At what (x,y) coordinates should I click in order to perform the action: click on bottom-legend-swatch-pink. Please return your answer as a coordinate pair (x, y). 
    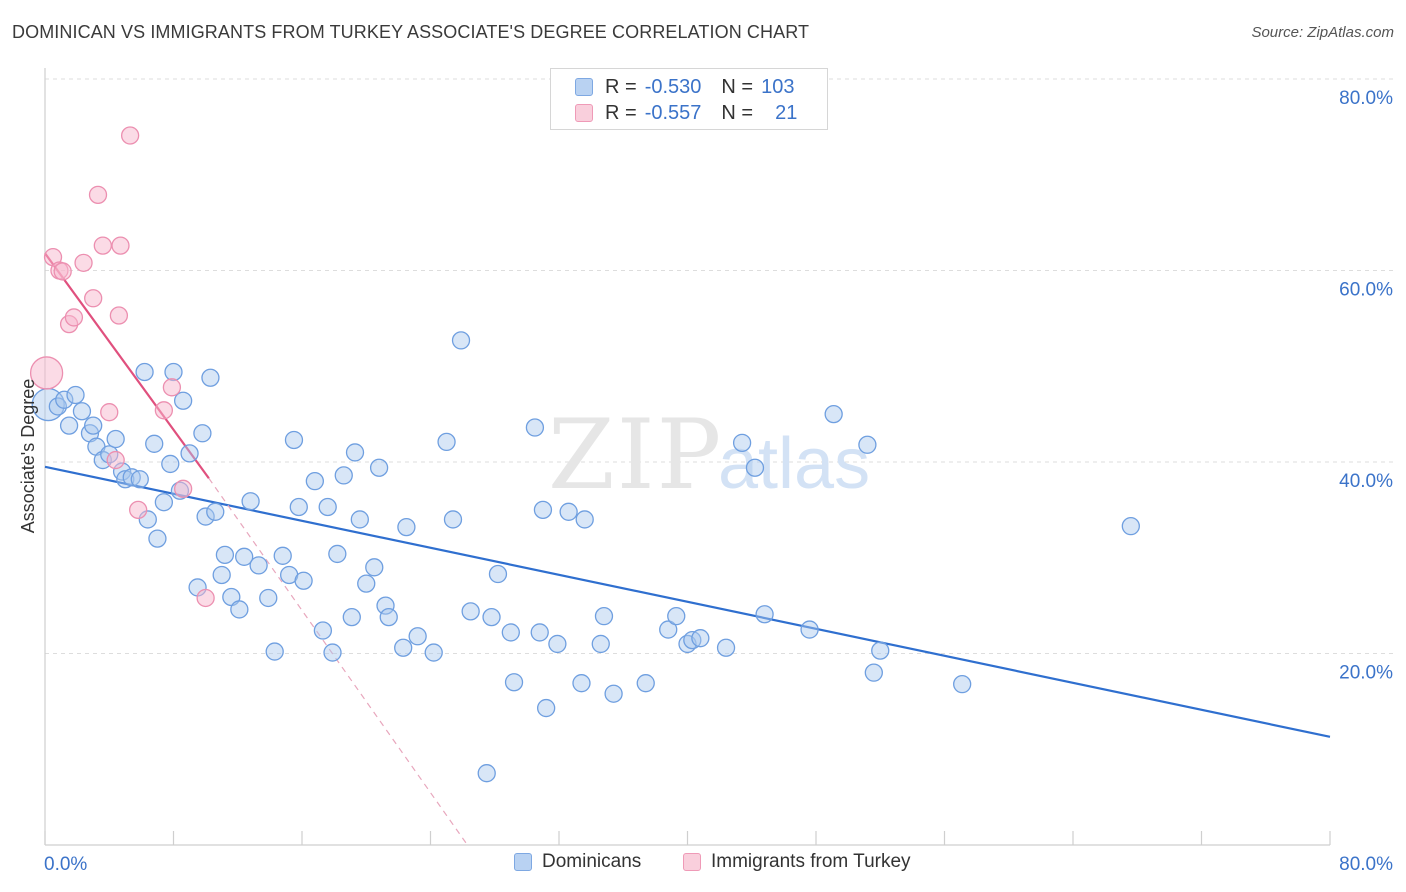
    Looking at the image, I should click on (692, 862).